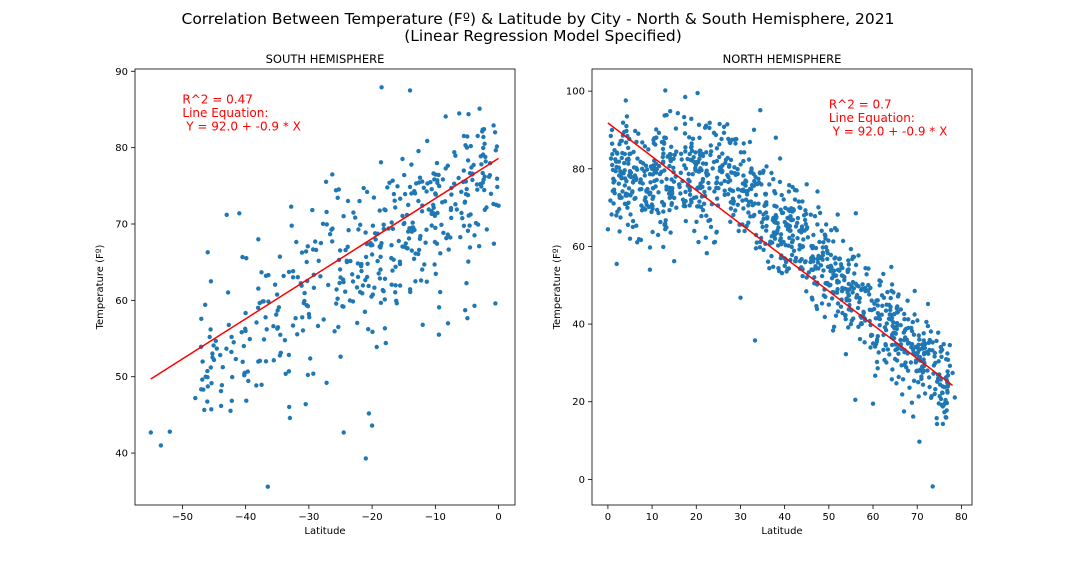  What do you see at coordinates (888, 132) in the screenshot?
I see `regression-annotation-line: Y = 92.0 + -0.9 * X` at bounding box center [888, 132].